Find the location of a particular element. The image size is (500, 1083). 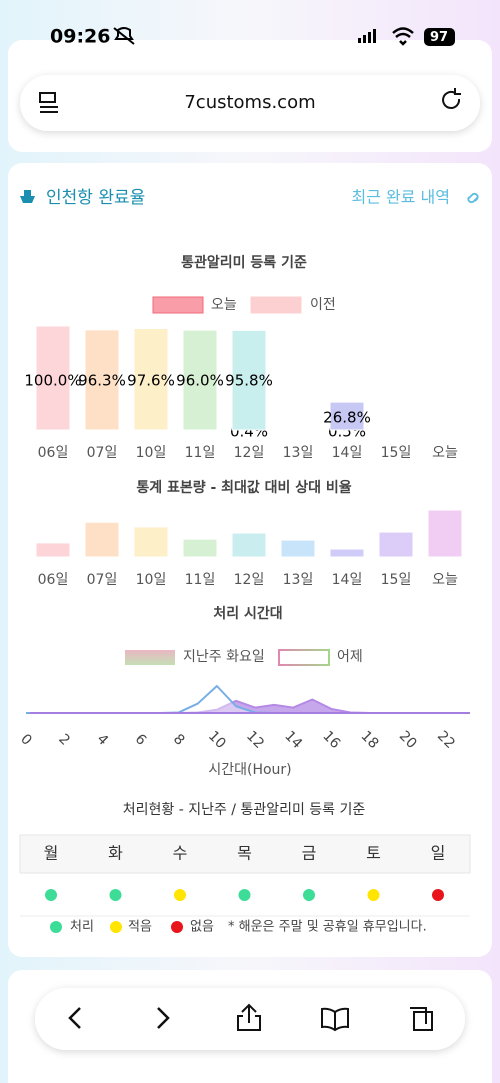

value-label: 96.3% is located at coordinates (102, 381).